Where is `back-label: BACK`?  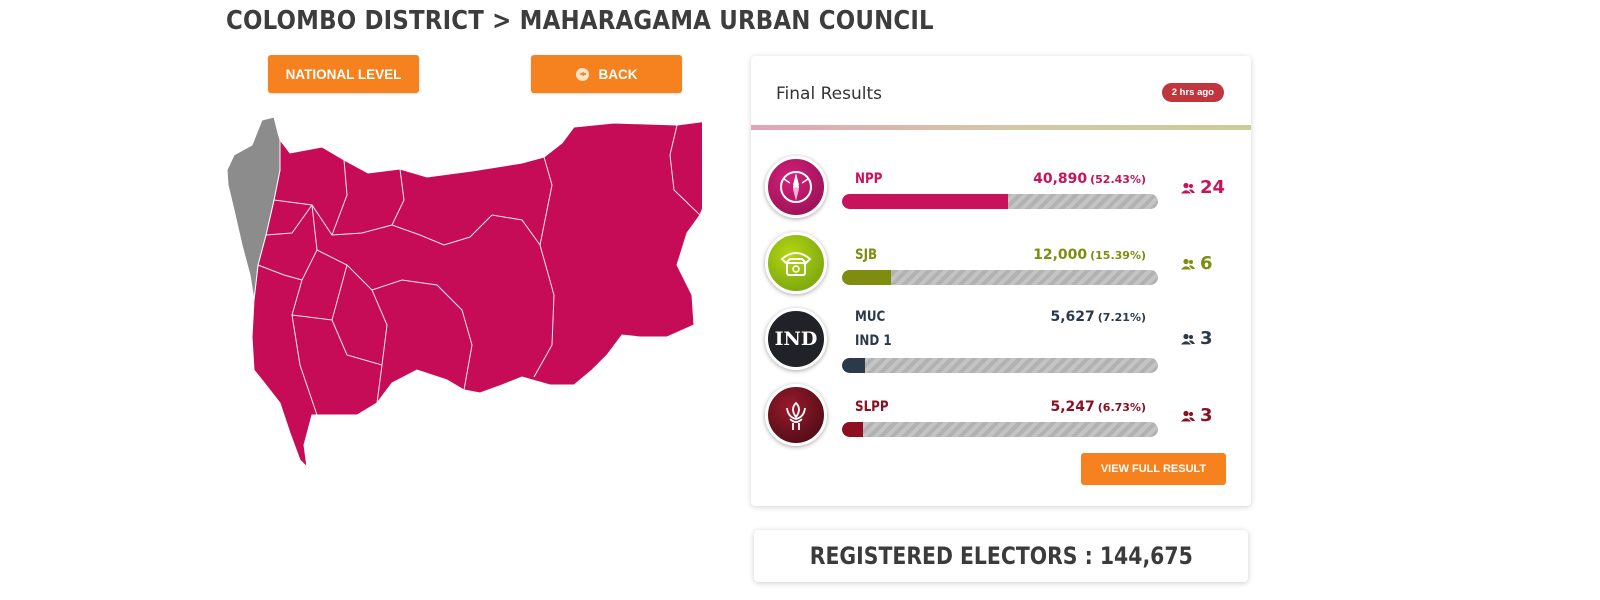 back-label: BACK is located at coordinates (618, 74).